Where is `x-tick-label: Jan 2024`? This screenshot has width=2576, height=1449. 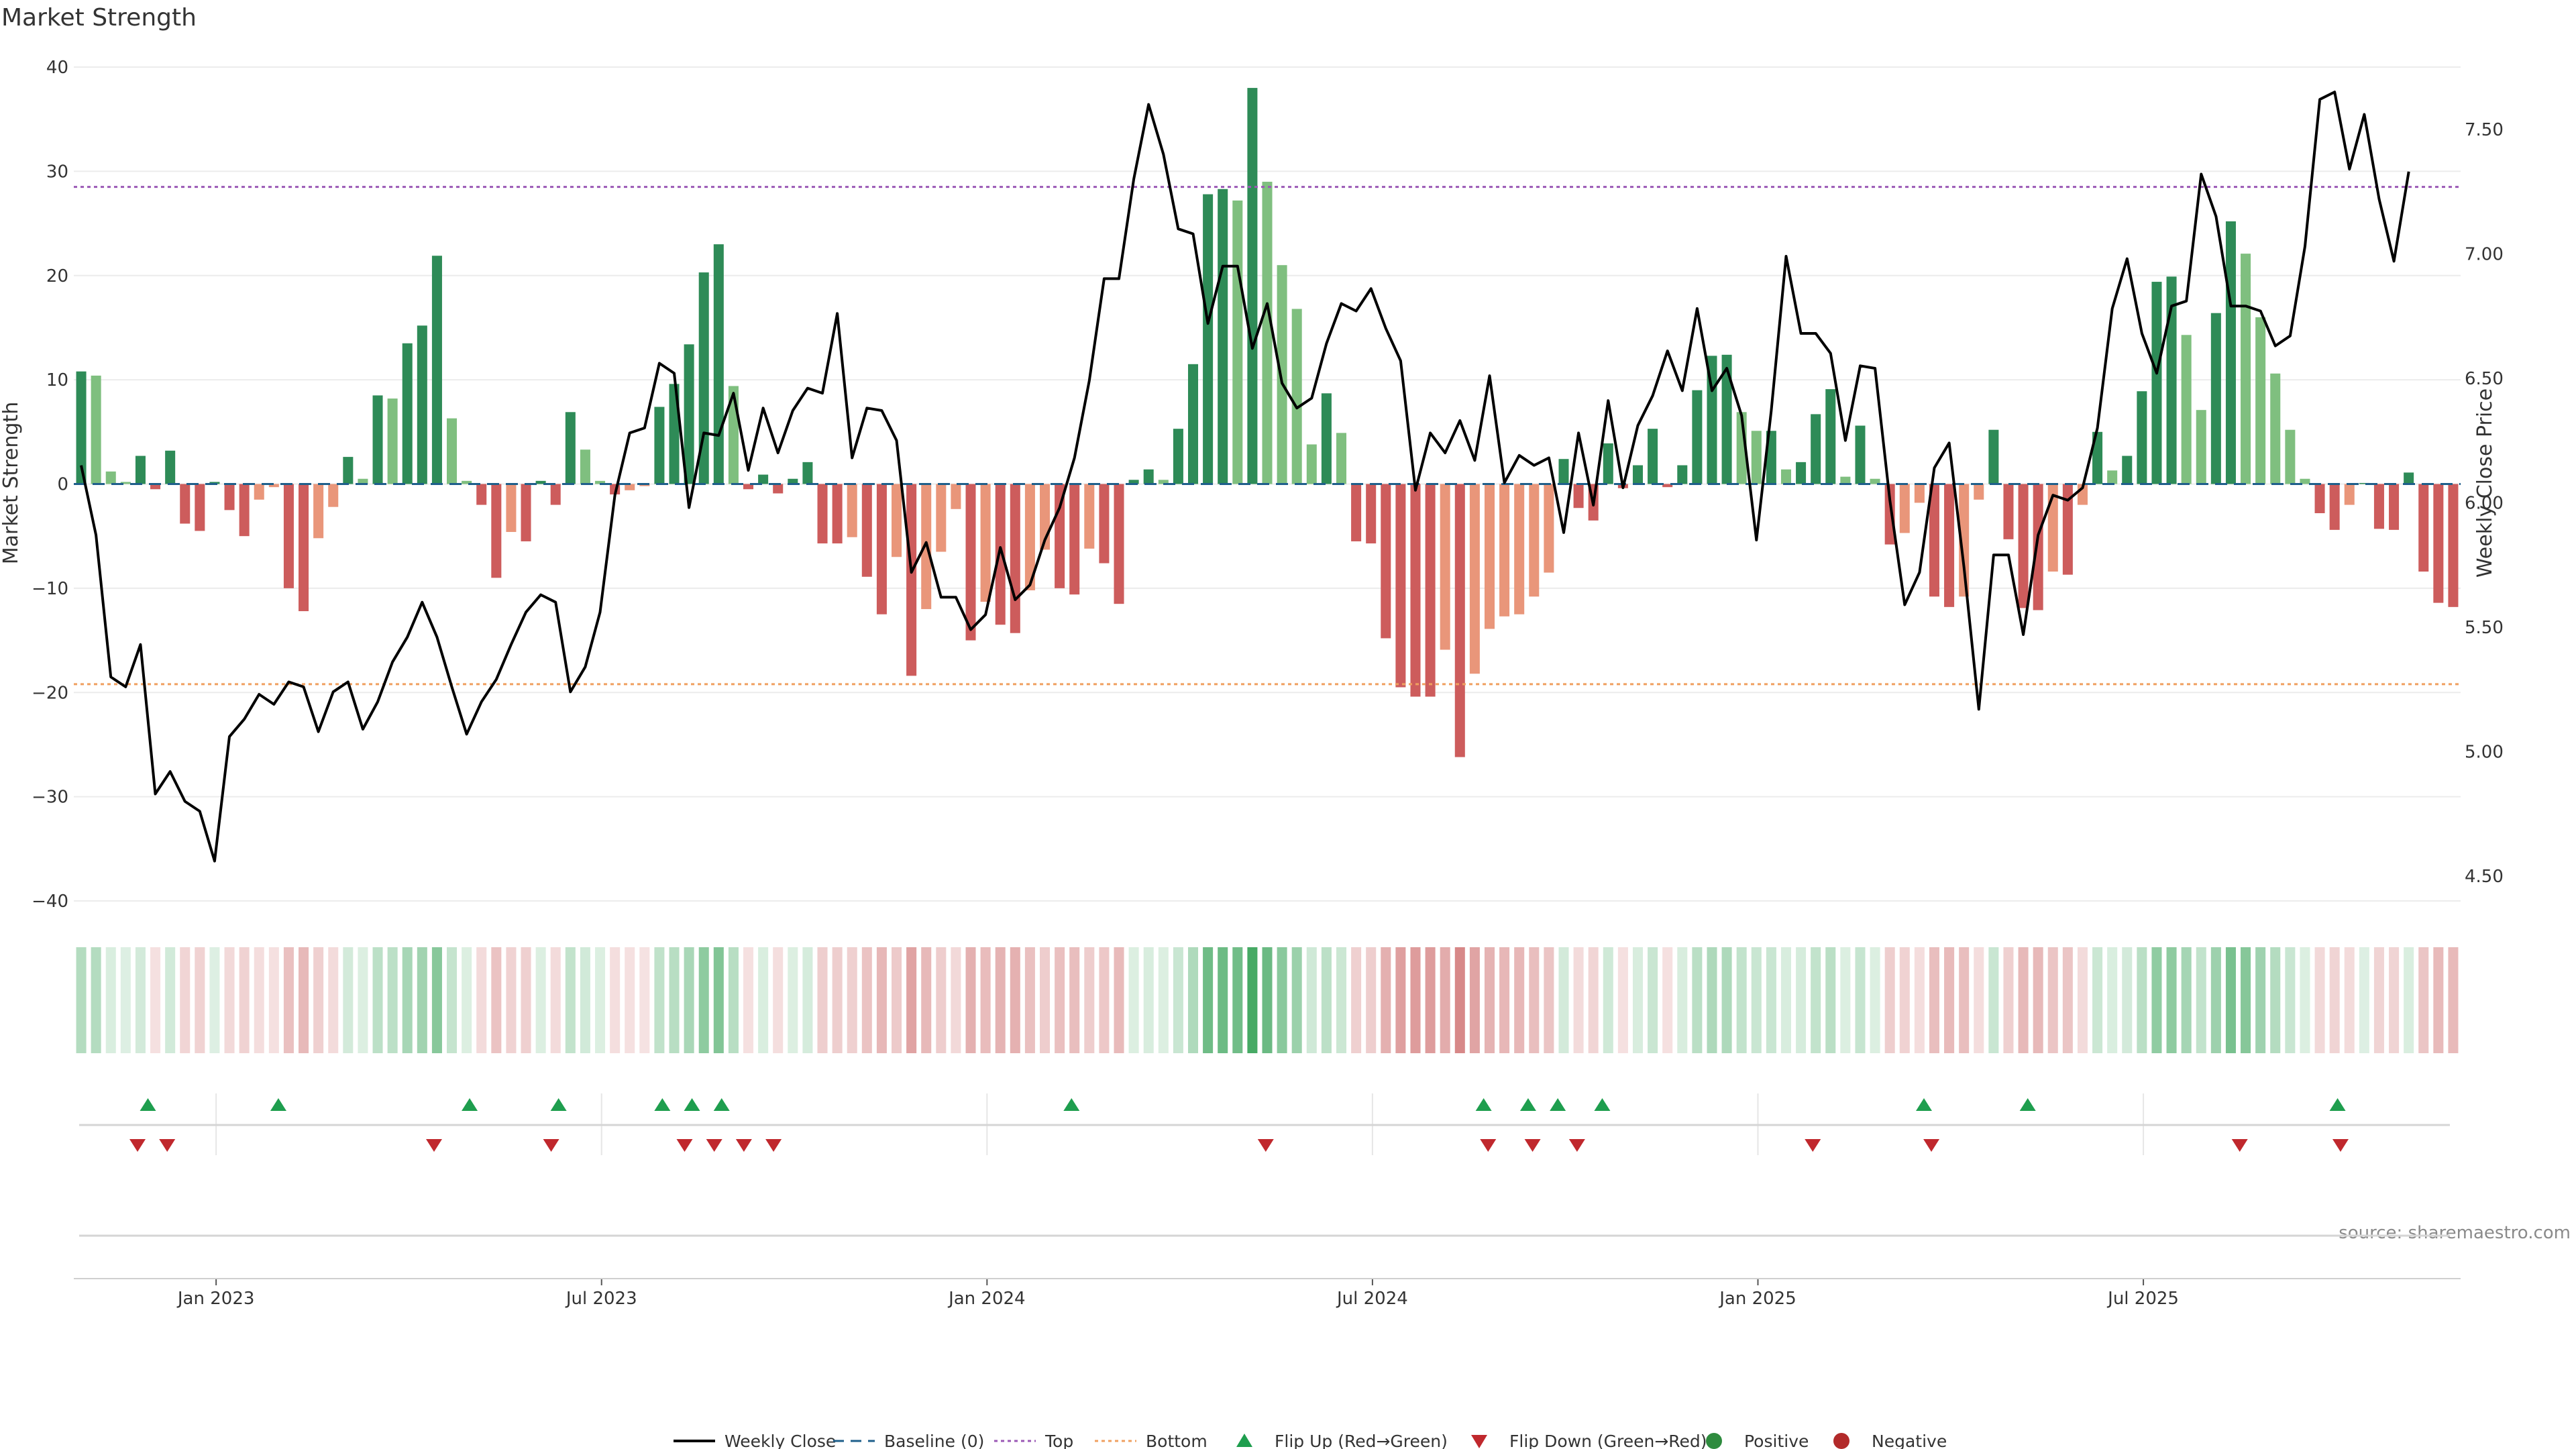 x-tick-label: Jan 2024 is located at coordinates (986, 1299).